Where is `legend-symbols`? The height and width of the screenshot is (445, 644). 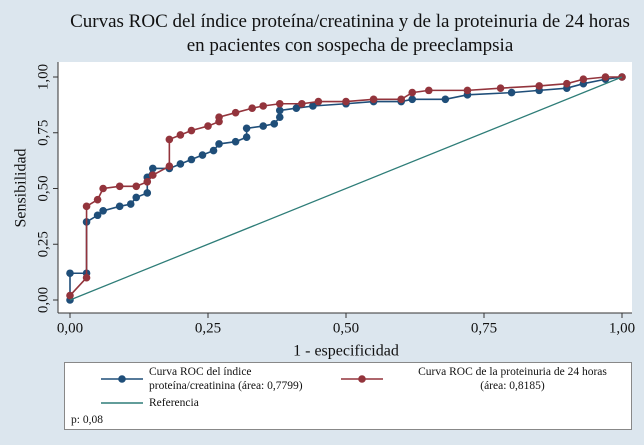
legend-symbols is located at coordinates (242, 389).